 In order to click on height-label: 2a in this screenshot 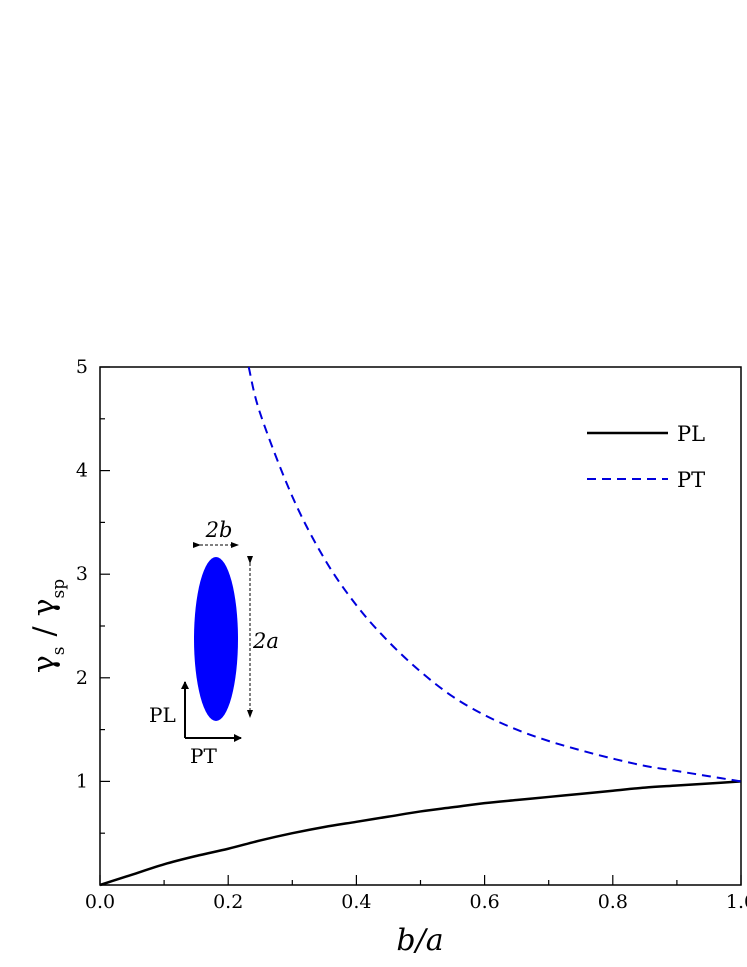, I will do `click(265, 641)`.